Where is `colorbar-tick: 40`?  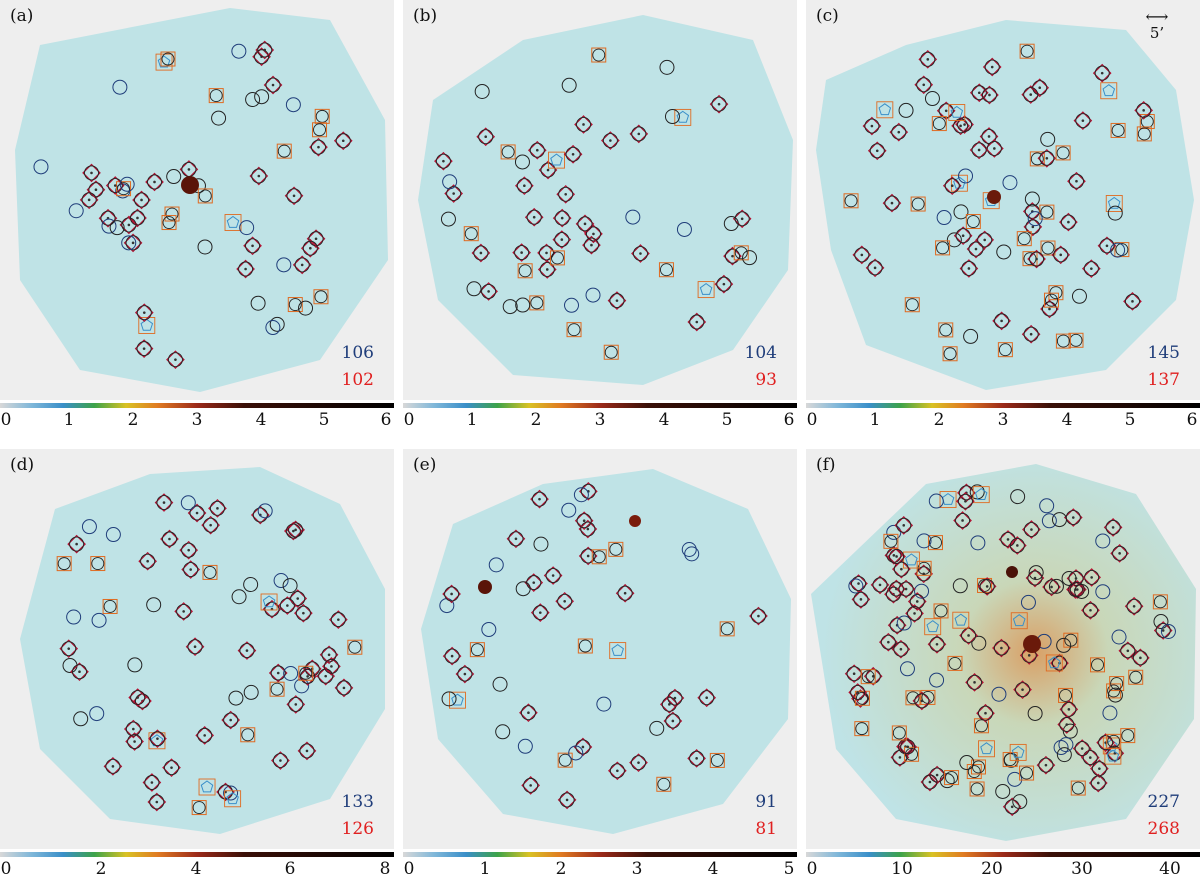
colorbar-tick: 40 is located at coordinates (1170, 869).